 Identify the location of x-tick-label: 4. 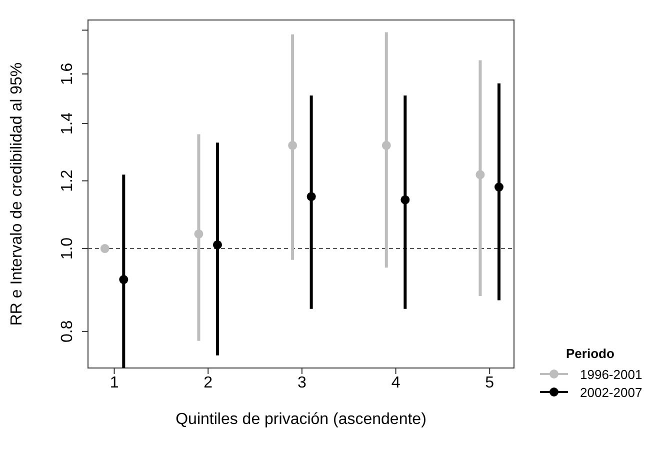
(395, 383).